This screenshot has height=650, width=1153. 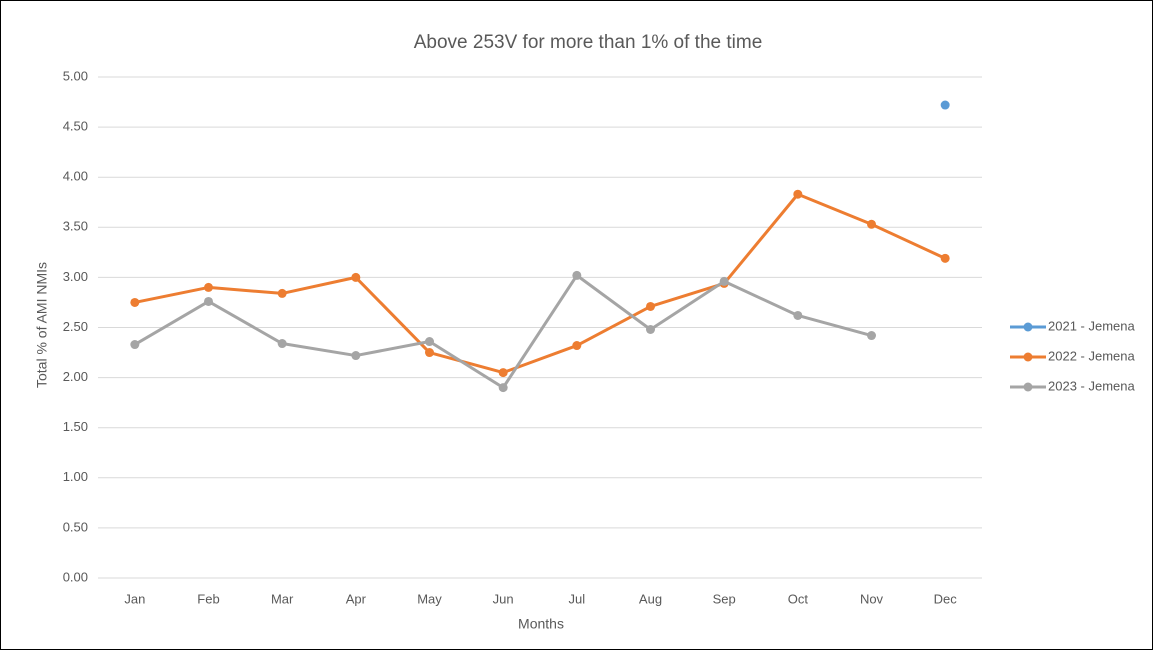 What do you see at coordinates (42, 325) in the screenshot?
I see `y-axis-title: Total % of AMI NMIs` at bounding box center [42, 325].